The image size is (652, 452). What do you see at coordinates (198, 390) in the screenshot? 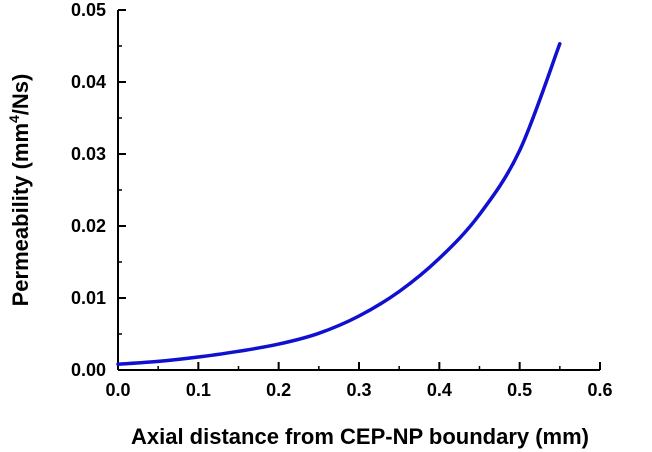
I see `x-tick-label: 0.1` at bounding box center [198, 390].